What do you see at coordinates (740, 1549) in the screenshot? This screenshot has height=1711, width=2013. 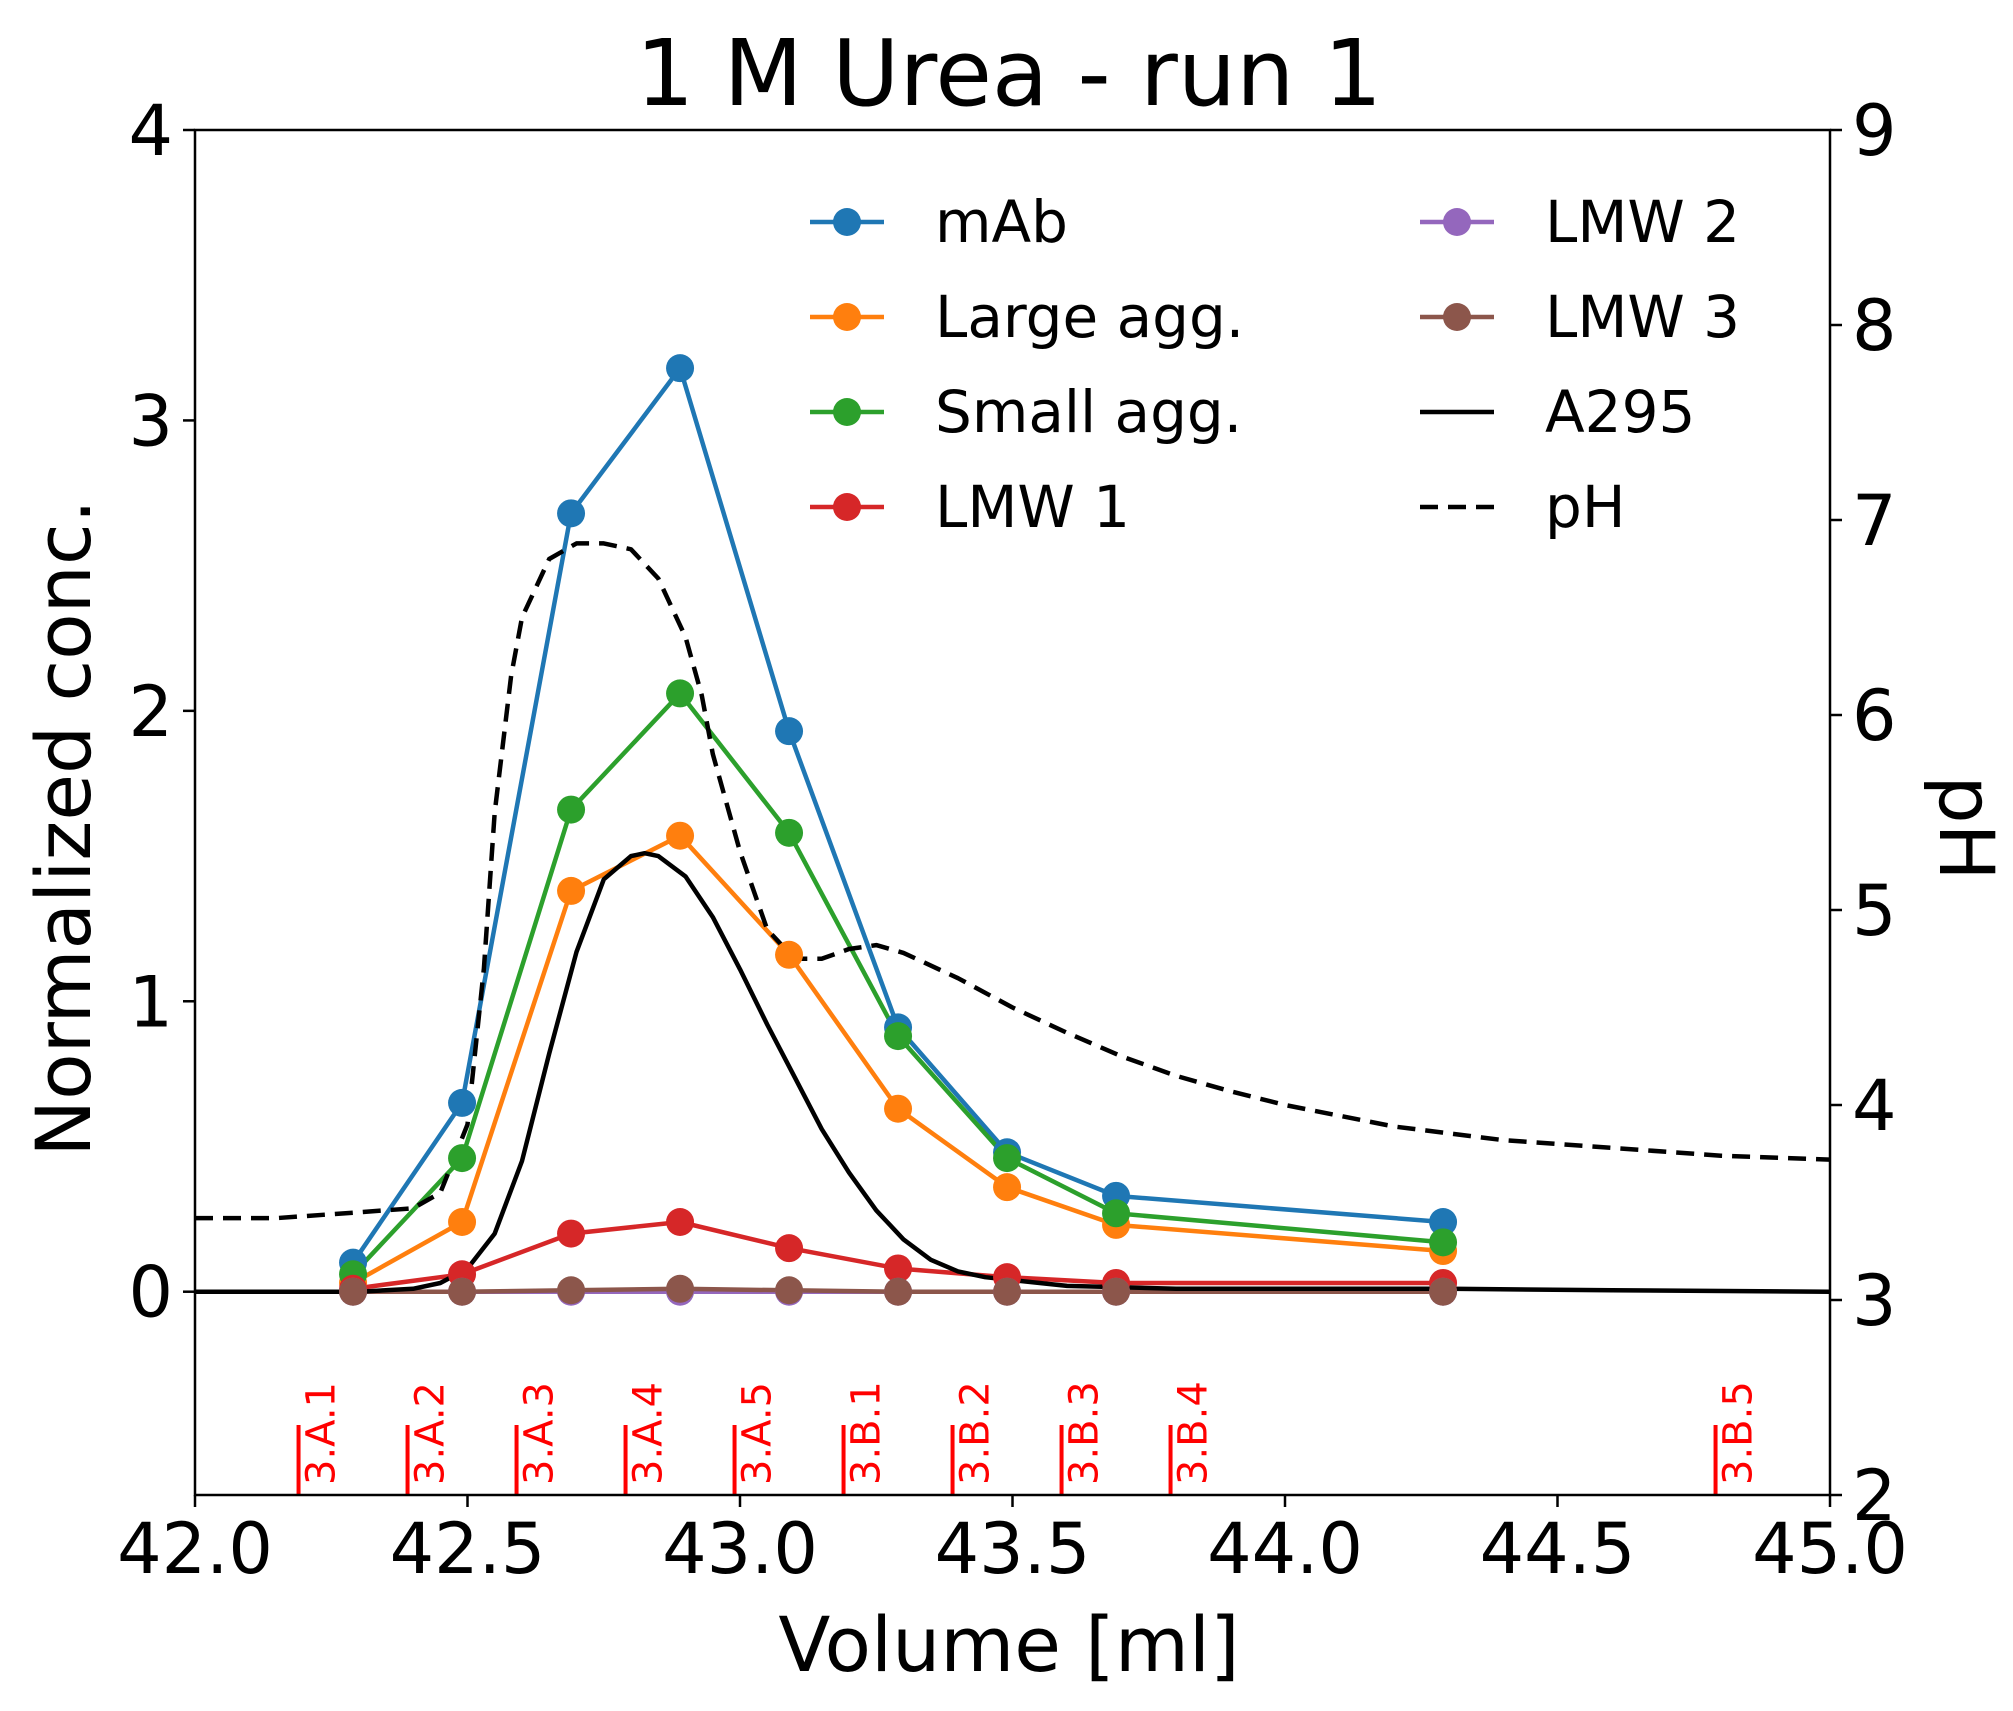 I see `x-tick-label-3: 43.0` at bounding box center [740, 1549].